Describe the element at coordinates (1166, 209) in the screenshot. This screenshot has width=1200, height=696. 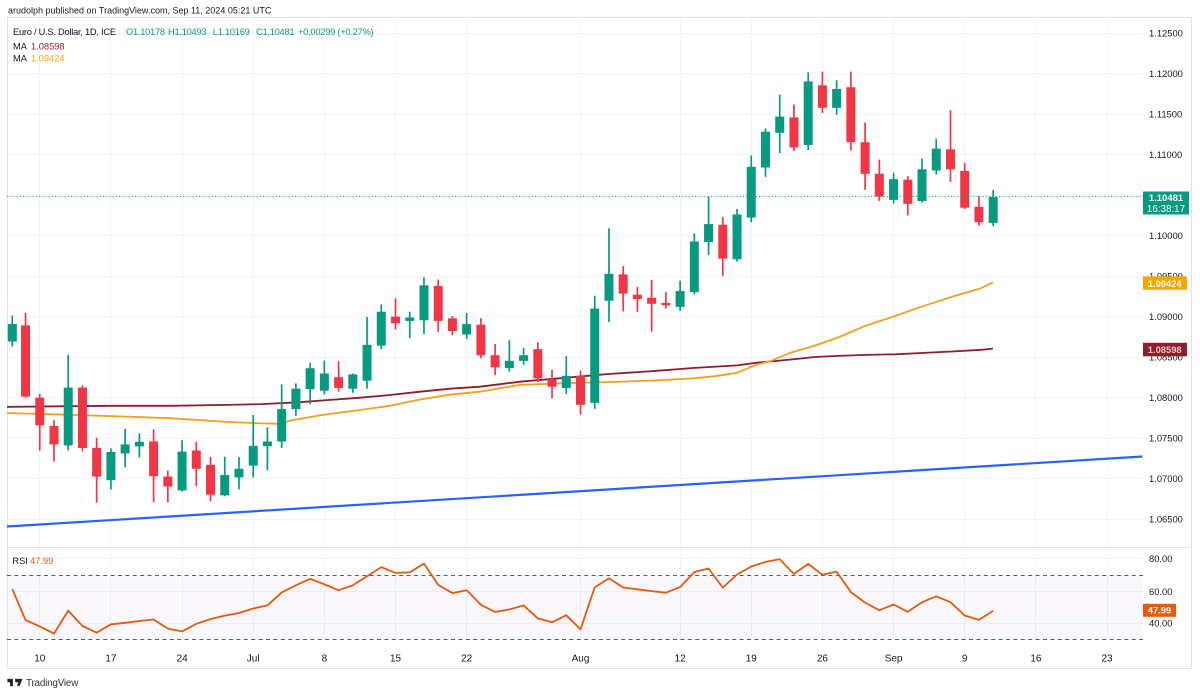
I see `svg-text: 16:38:17` at that location.